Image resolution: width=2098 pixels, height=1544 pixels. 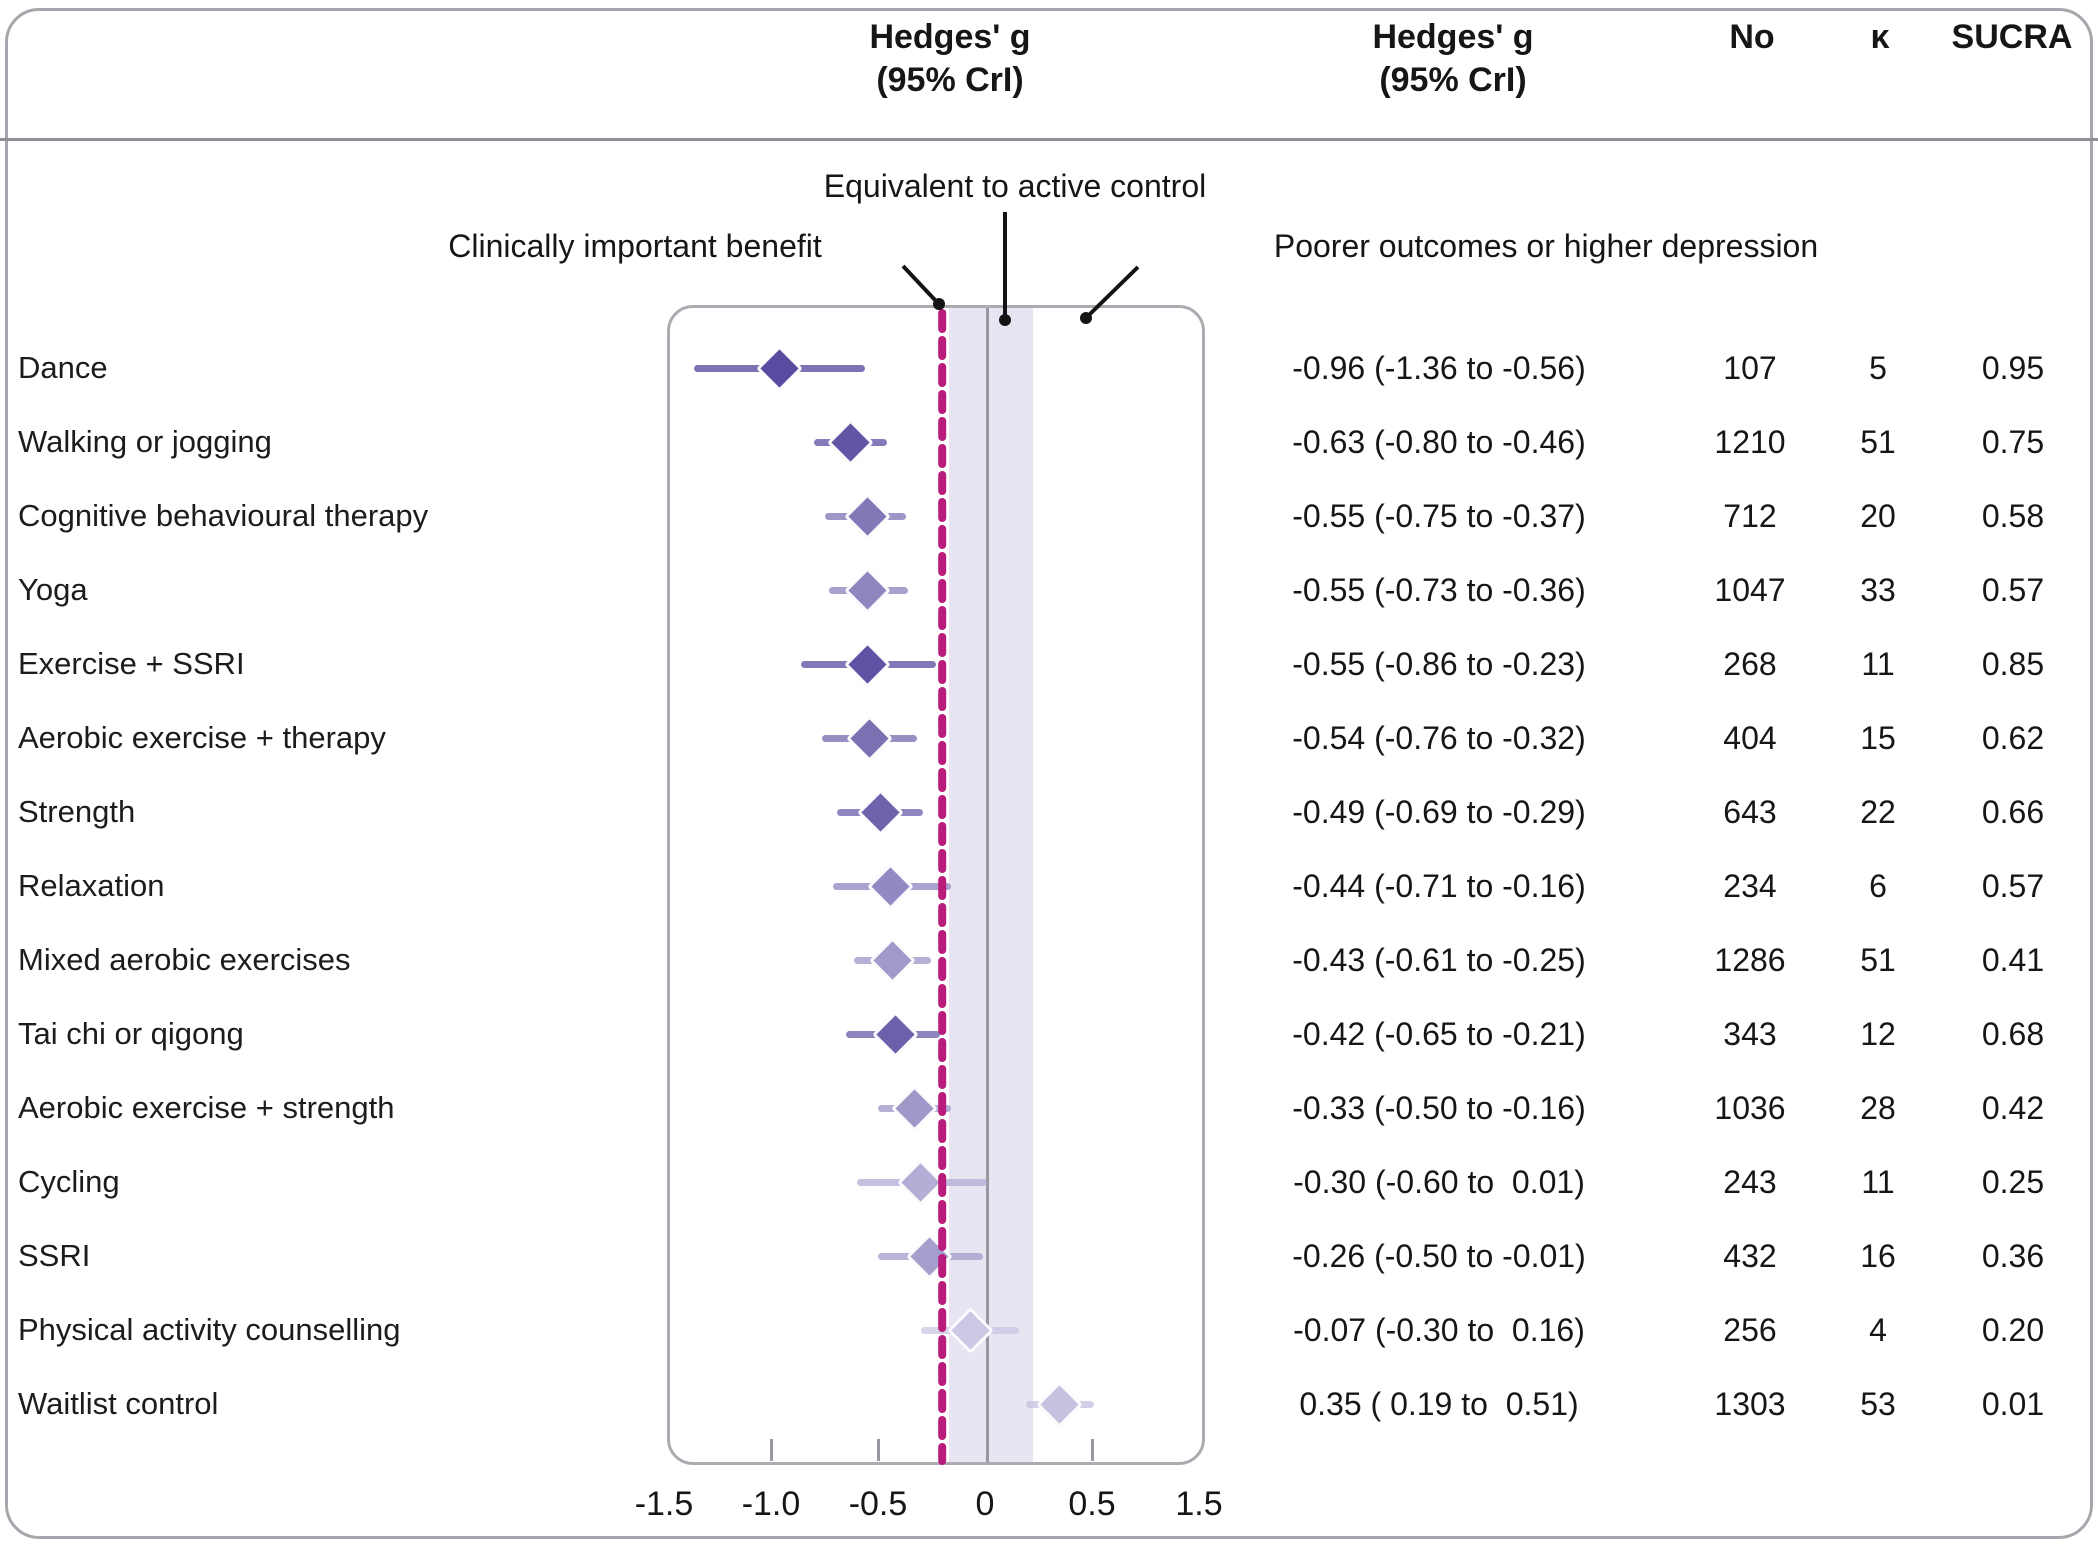 I want to click on sucra-cell: 0.01, so click(x=2013, y=1404).